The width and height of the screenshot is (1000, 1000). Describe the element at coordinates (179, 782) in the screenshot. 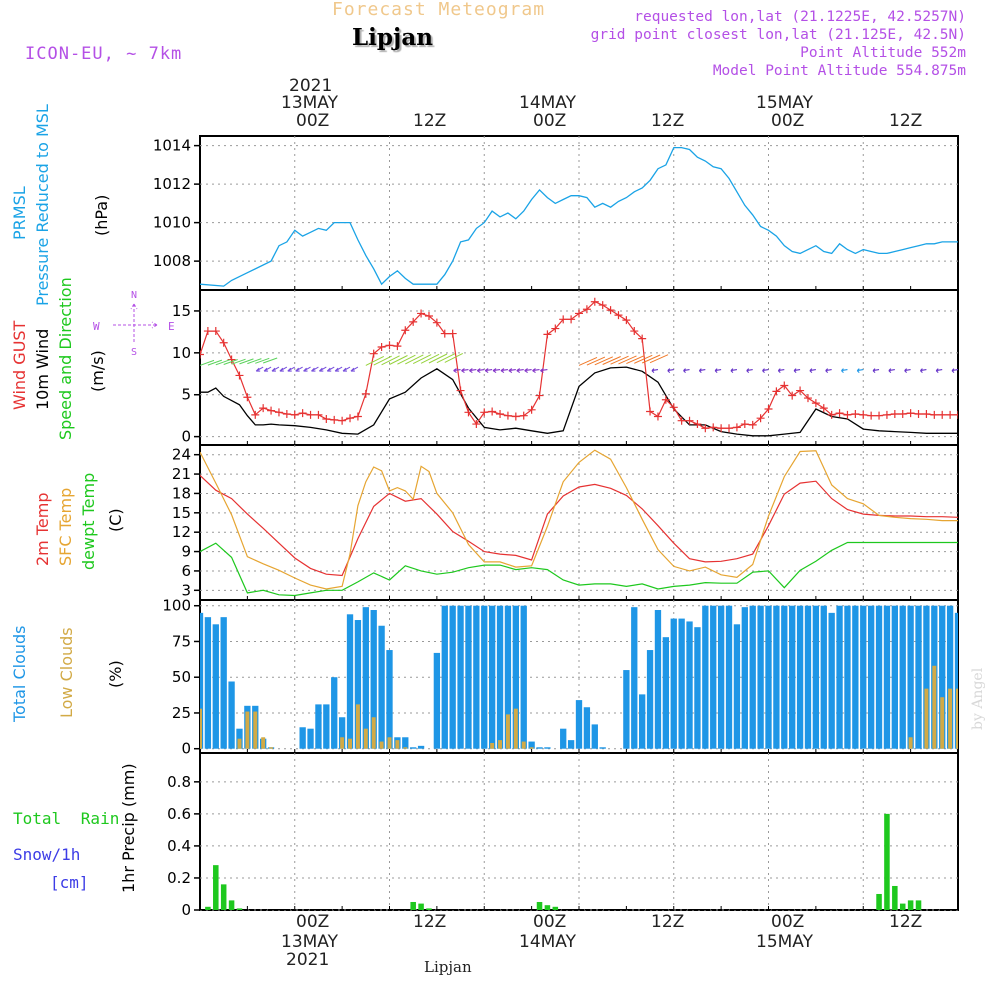

I see `y-tick-label: 0.8` at that location.